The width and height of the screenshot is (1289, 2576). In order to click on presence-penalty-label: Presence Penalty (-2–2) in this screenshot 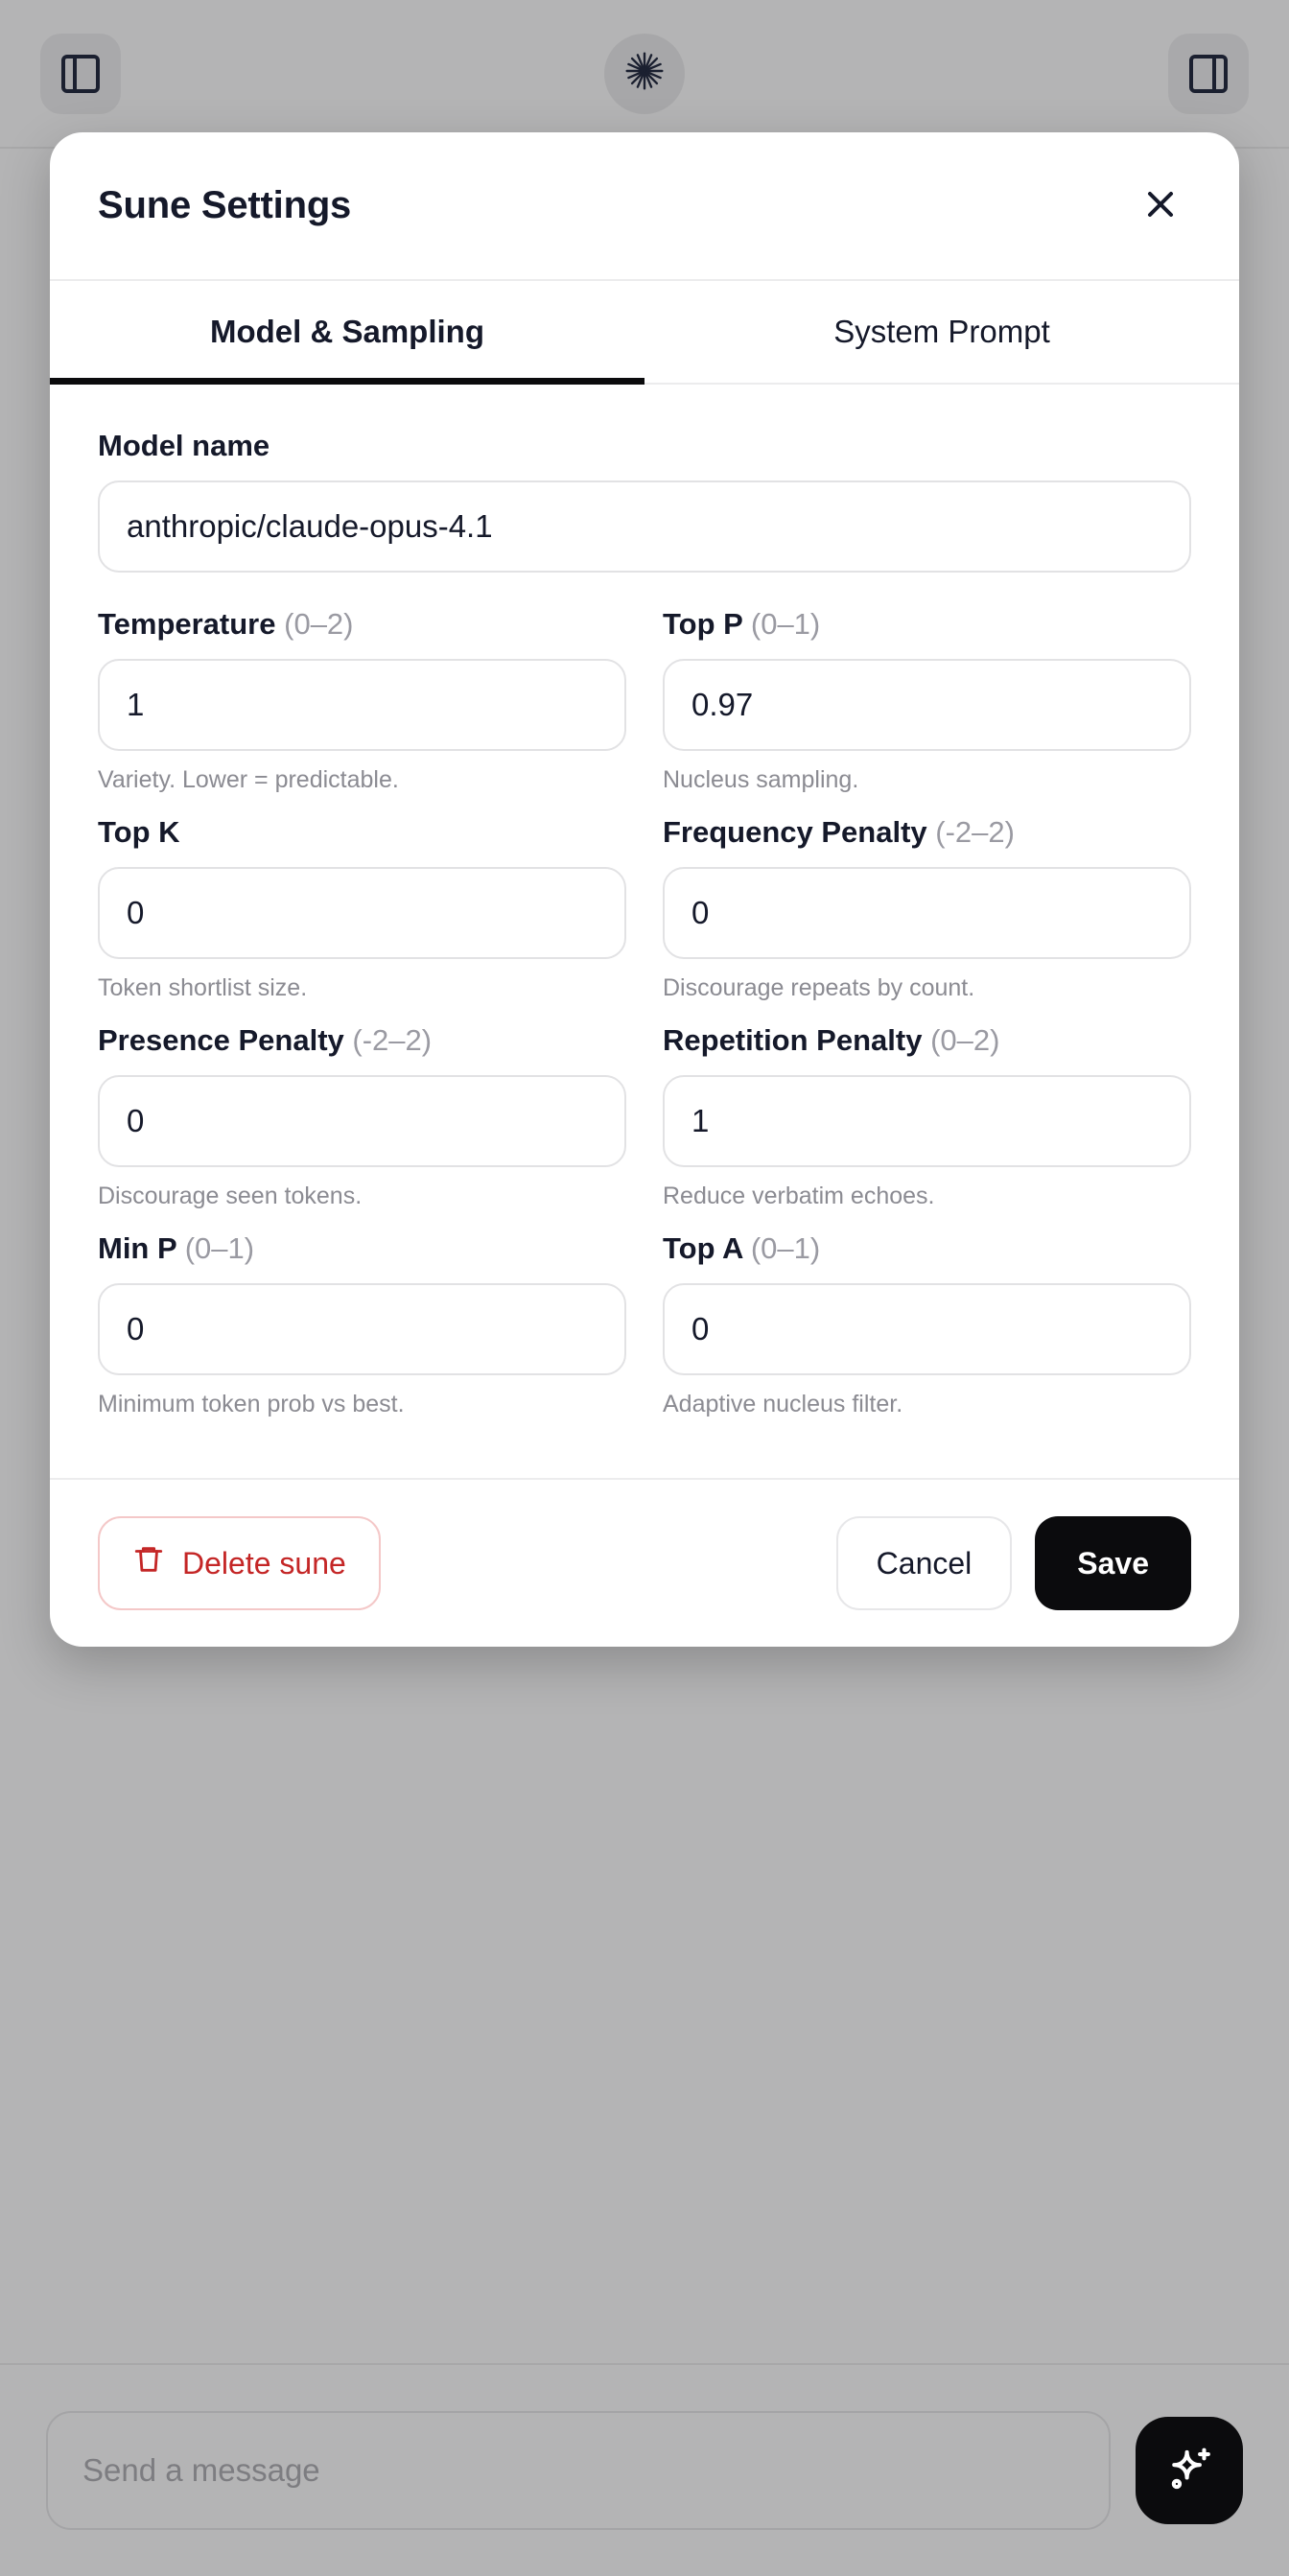, I will do `click(362, 1040)`.